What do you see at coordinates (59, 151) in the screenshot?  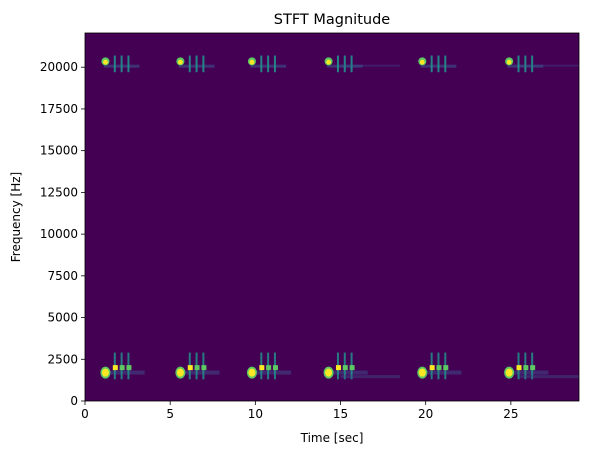 I see `y-tick-label: 15000` at bounding box center [59, 151].